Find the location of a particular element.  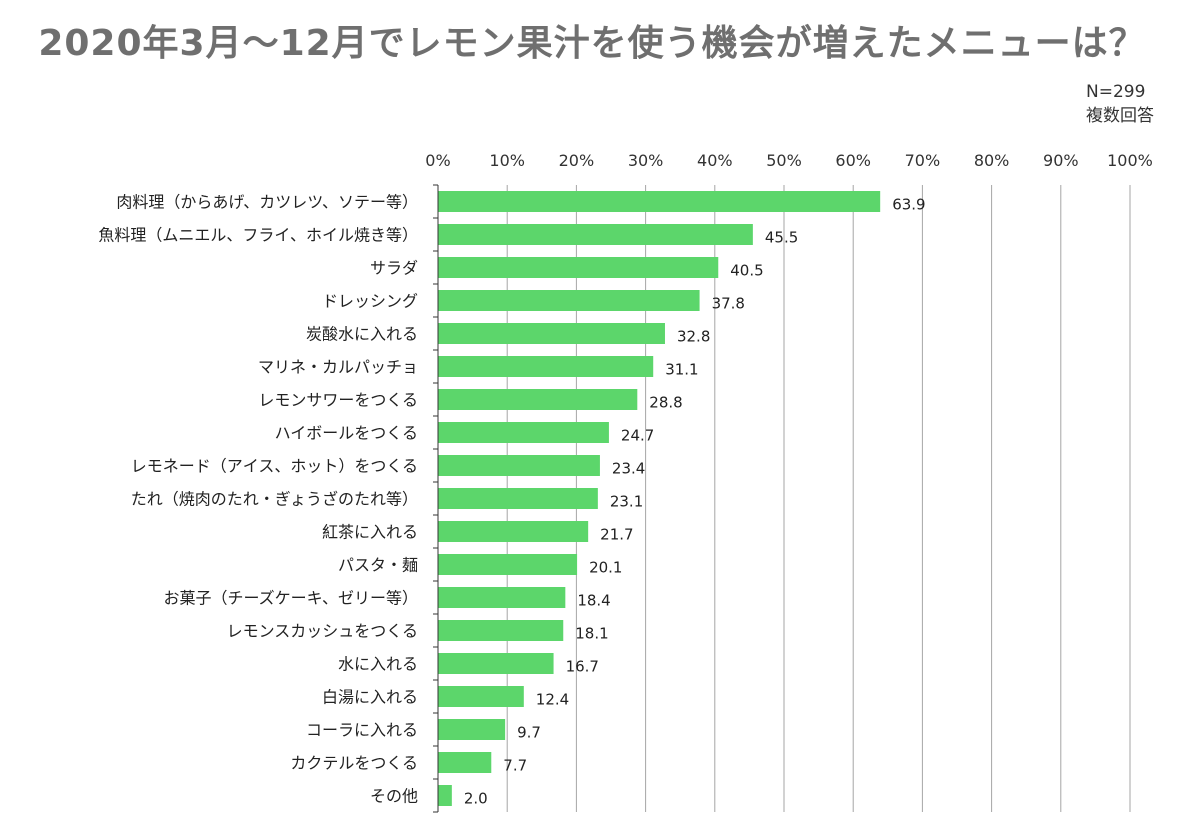

x-tick-label: 0% is located at coordinates (437, 160).